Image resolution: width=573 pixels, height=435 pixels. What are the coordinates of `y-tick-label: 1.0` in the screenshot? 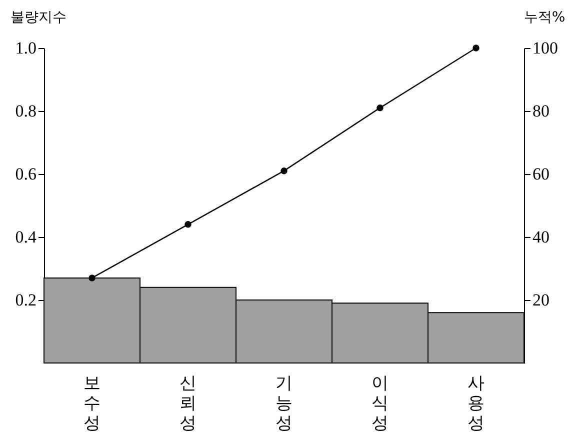 It's located at (25, 48).